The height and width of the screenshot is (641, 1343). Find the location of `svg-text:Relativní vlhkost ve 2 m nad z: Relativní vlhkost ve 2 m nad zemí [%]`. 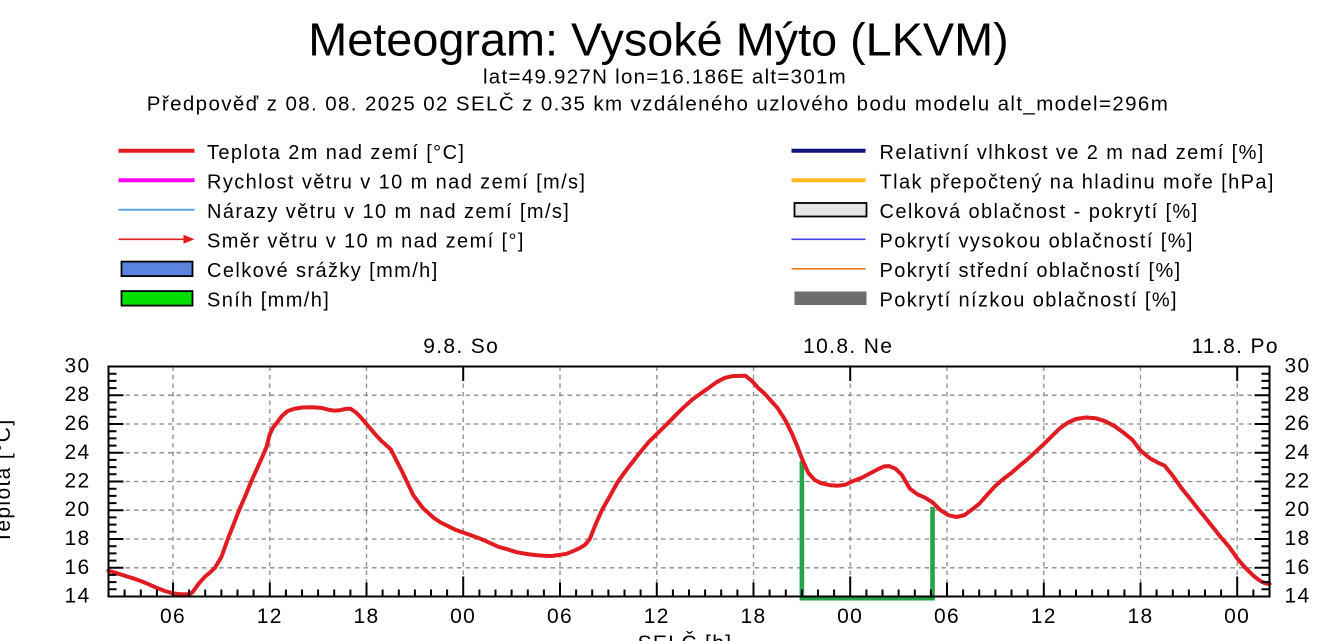

svg-text:Relativní vlhkost ve 2 m nad z: Relativní vlhkost ve 2 m nad zemí [%] is located at coordinates (1072, 153).